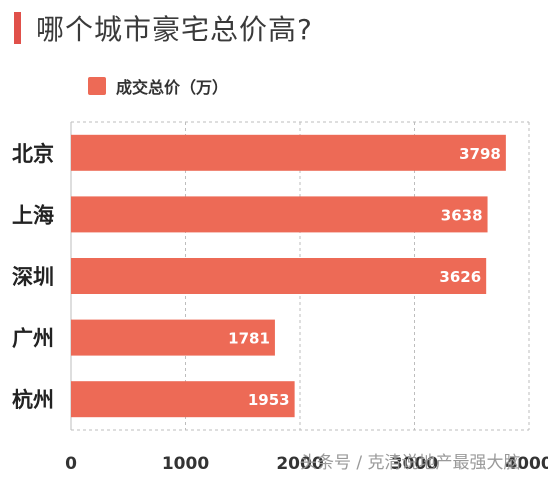 Image resolution: width=548 pixels, height=477 pixels. Describe the element at coordinates (183, 399) in the screenshot. I see `bar-杭州` at that location.